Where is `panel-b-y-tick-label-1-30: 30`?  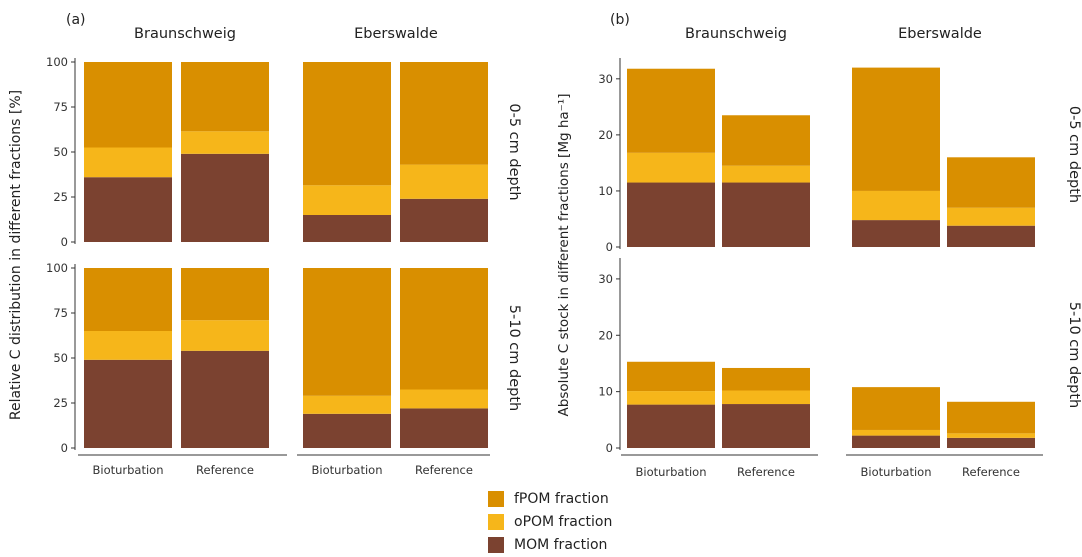 panel-b-y-tick-label-1-30: 30 is located at coordinates (605, 79).